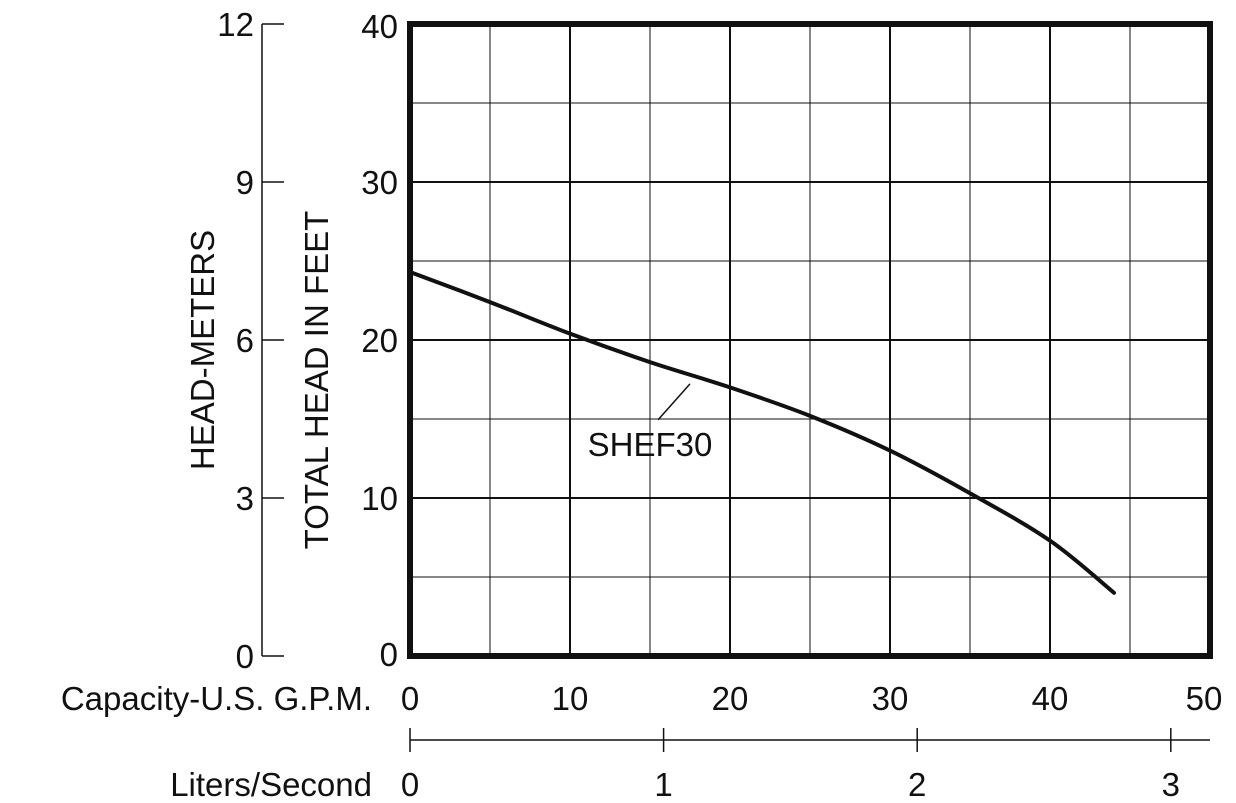 The width and height of the screenshot is (1236, 803). I want to click on y-tick-label-feet: 40, so click(379, 26).